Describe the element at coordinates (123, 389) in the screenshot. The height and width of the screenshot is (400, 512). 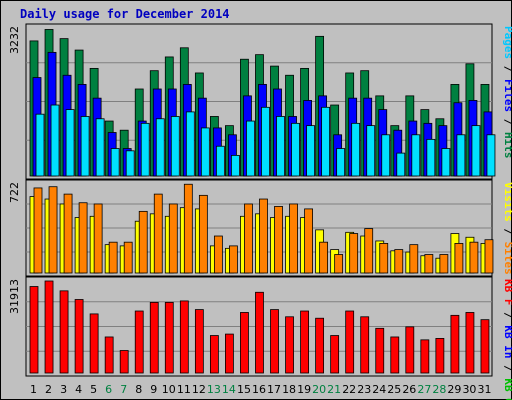
I see `day-label-7: 7` at that location.